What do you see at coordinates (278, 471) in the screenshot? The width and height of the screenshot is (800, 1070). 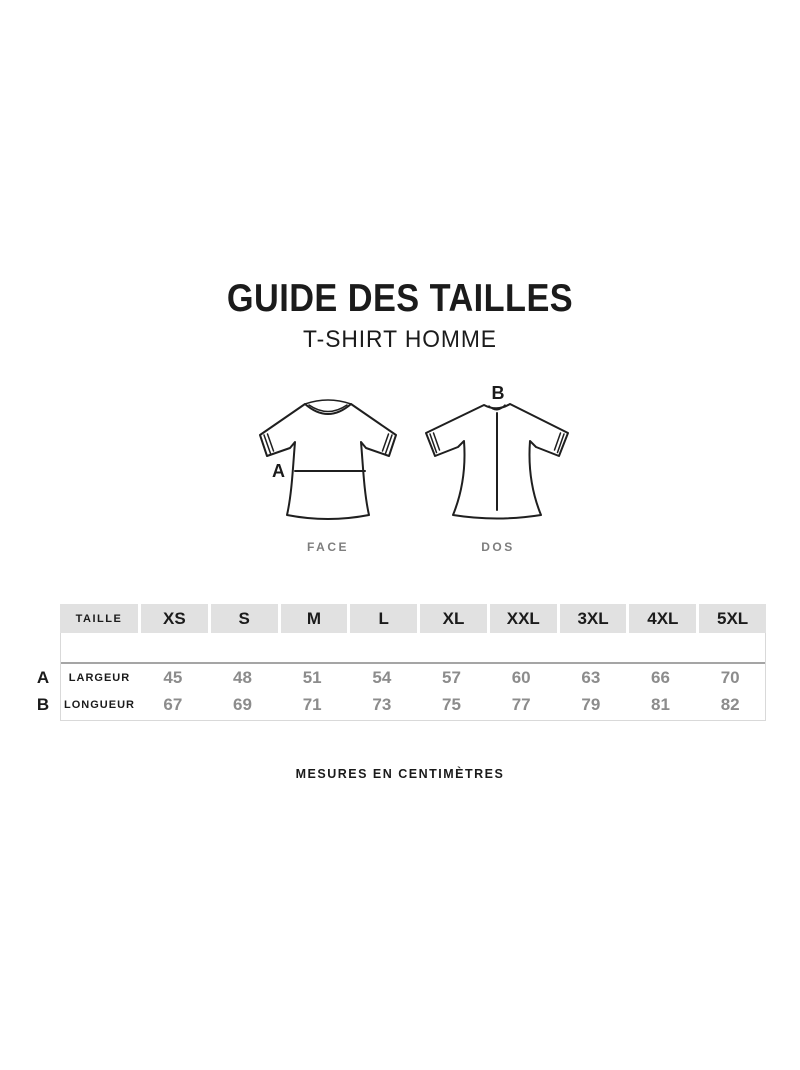 I see `measure-a-label: A` at bounding box center [278, 471].